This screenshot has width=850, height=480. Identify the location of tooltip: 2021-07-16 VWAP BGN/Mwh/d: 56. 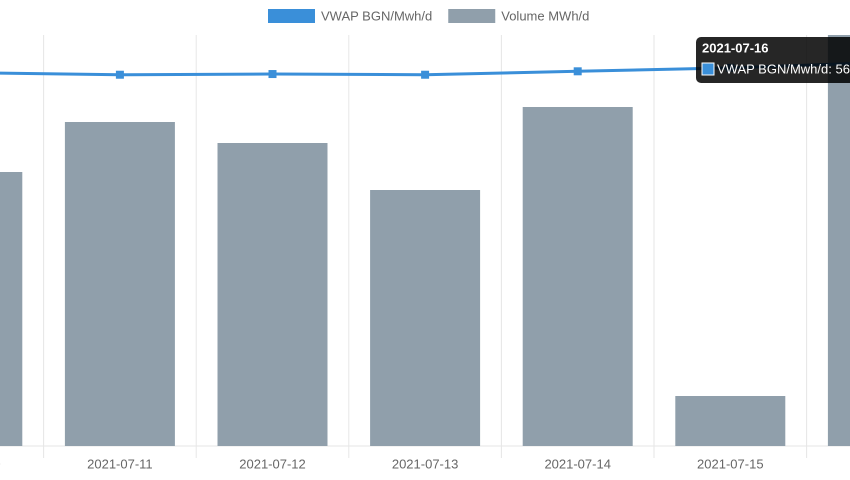
(773, 60).